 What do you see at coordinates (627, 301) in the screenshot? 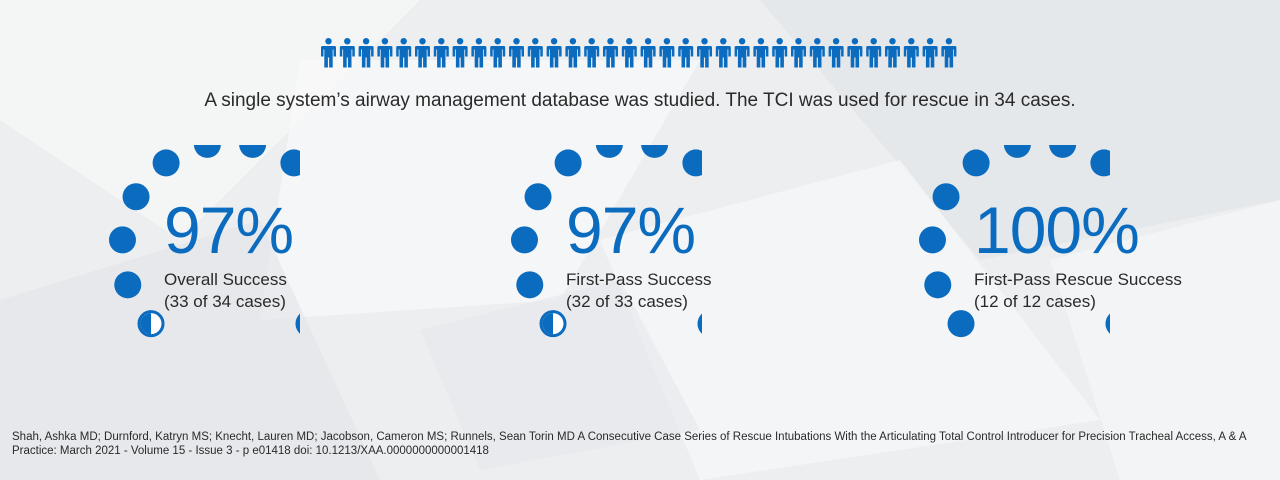
I see `stat-detail: (32 of 33 cases)` at bounding box center [627, 301].